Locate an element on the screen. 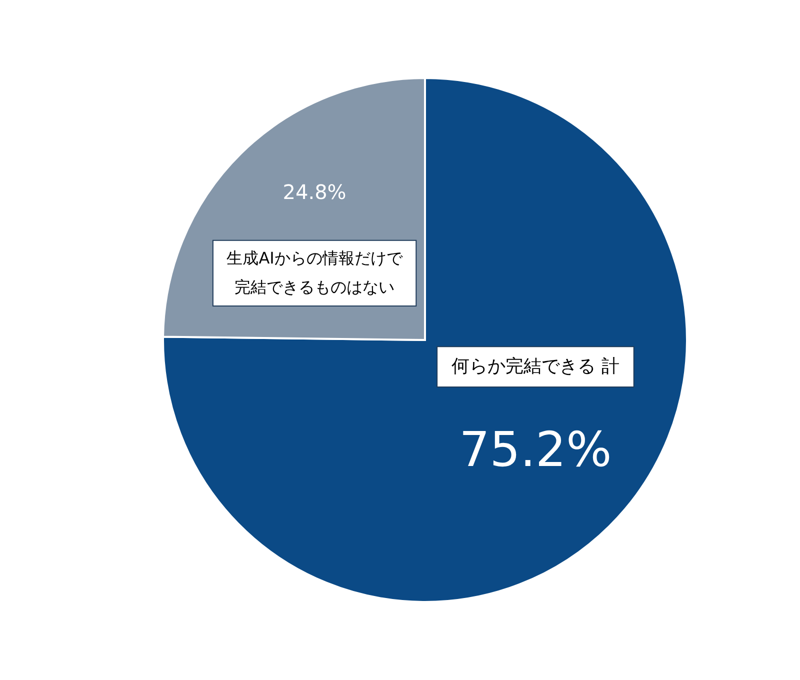  data-label: 75.2% is located at coordinates (535, 450).